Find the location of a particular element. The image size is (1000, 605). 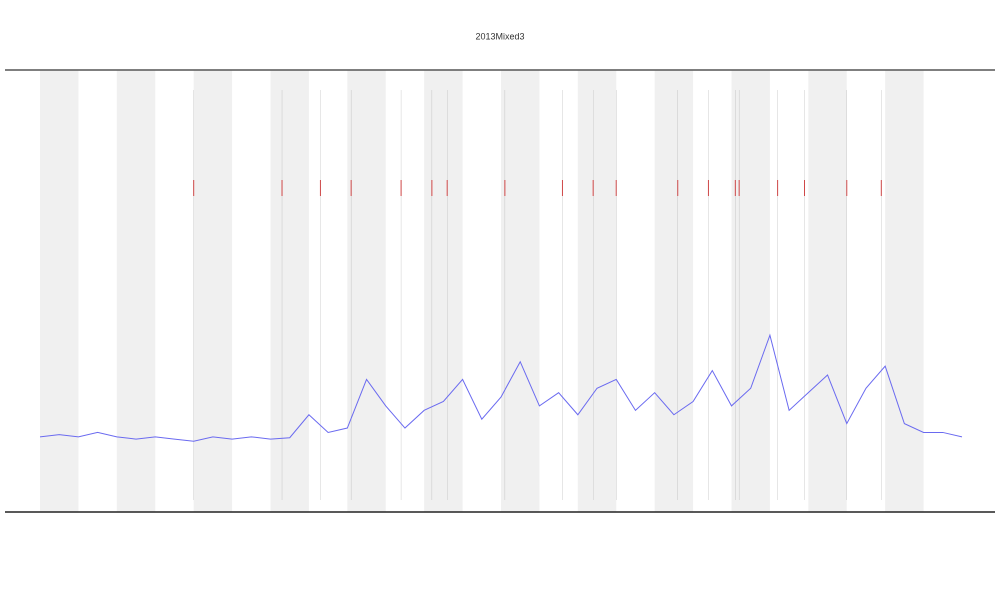

chart-title: 2013Mixed3 is located at coordinates (499, 36).